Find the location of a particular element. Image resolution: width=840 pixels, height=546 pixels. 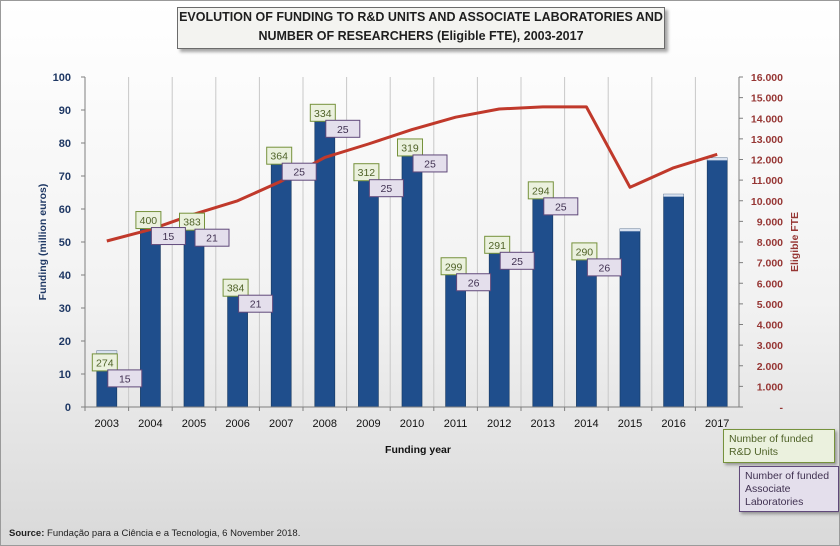

rd-units-label: 312 is located at coordinates (367, 173).